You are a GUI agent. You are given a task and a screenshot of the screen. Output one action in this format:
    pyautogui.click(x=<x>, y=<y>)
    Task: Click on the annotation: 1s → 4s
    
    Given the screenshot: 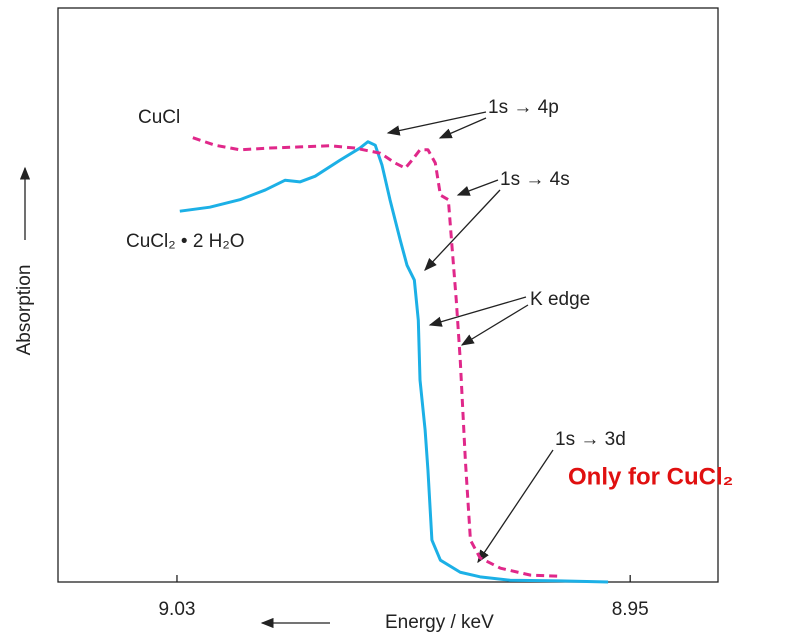 What is the action you would take?
    pyautogui.click(x=535, y=179)
    